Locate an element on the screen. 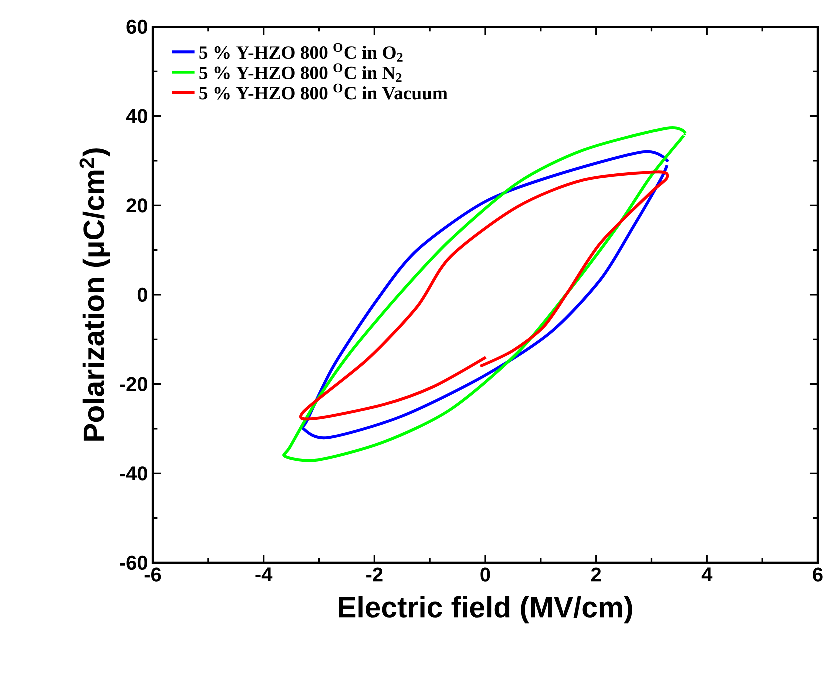  x-tick-label: 2 is located at coordinates (596, 575).